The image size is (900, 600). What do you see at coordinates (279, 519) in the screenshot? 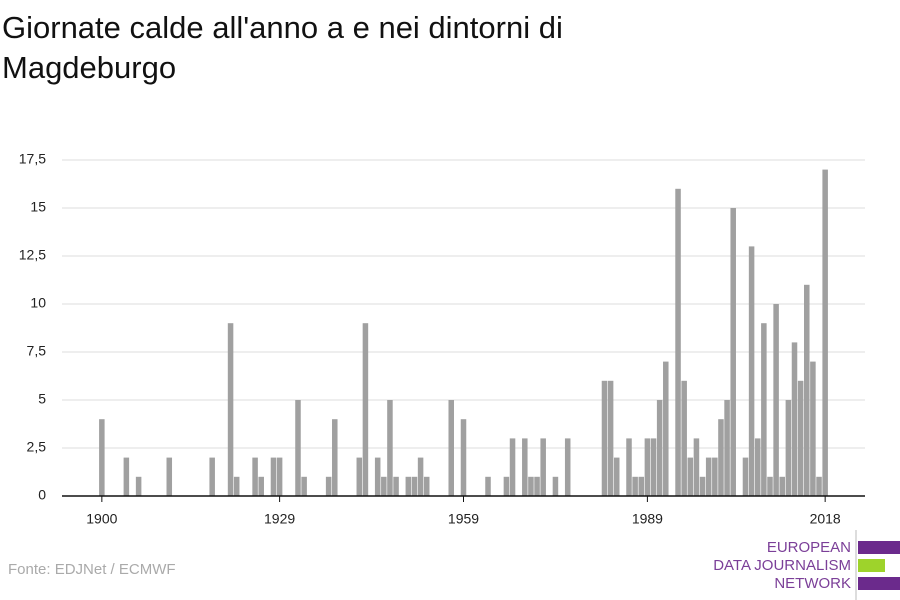
I see `x-tick-label: 1929` at bounding box center [279, 519].